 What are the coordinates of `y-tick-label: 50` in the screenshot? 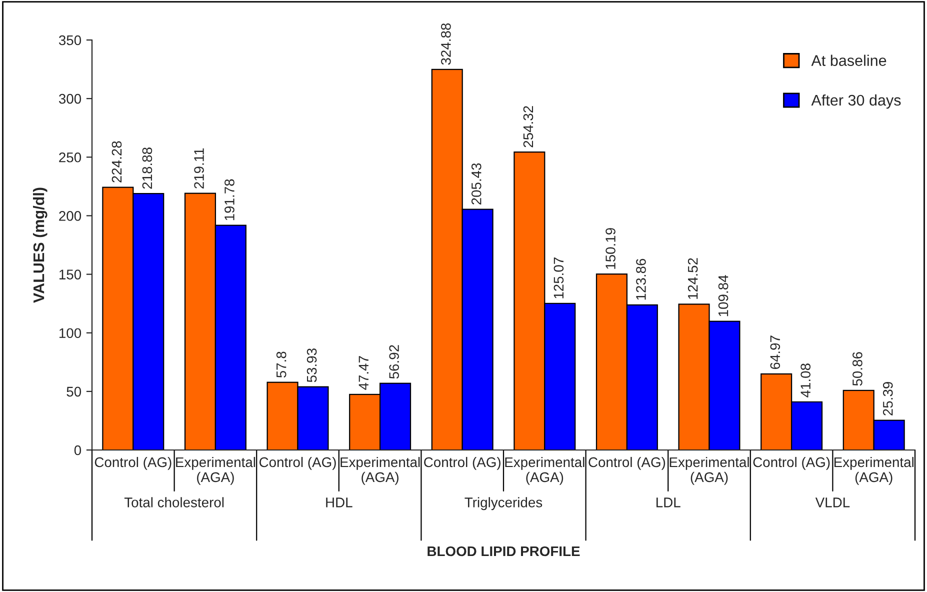 It's located at (74, 391).